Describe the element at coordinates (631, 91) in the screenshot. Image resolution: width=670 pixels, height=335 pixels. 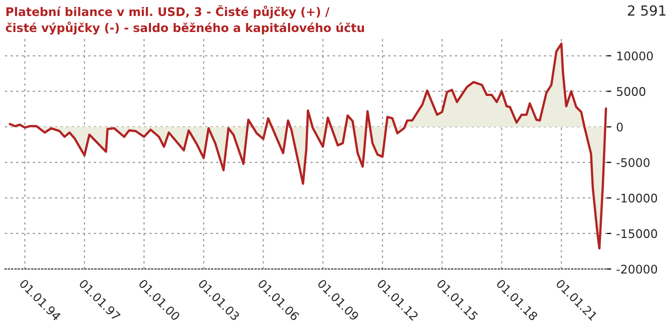
I see `y-tick-label: 5000` at that location.